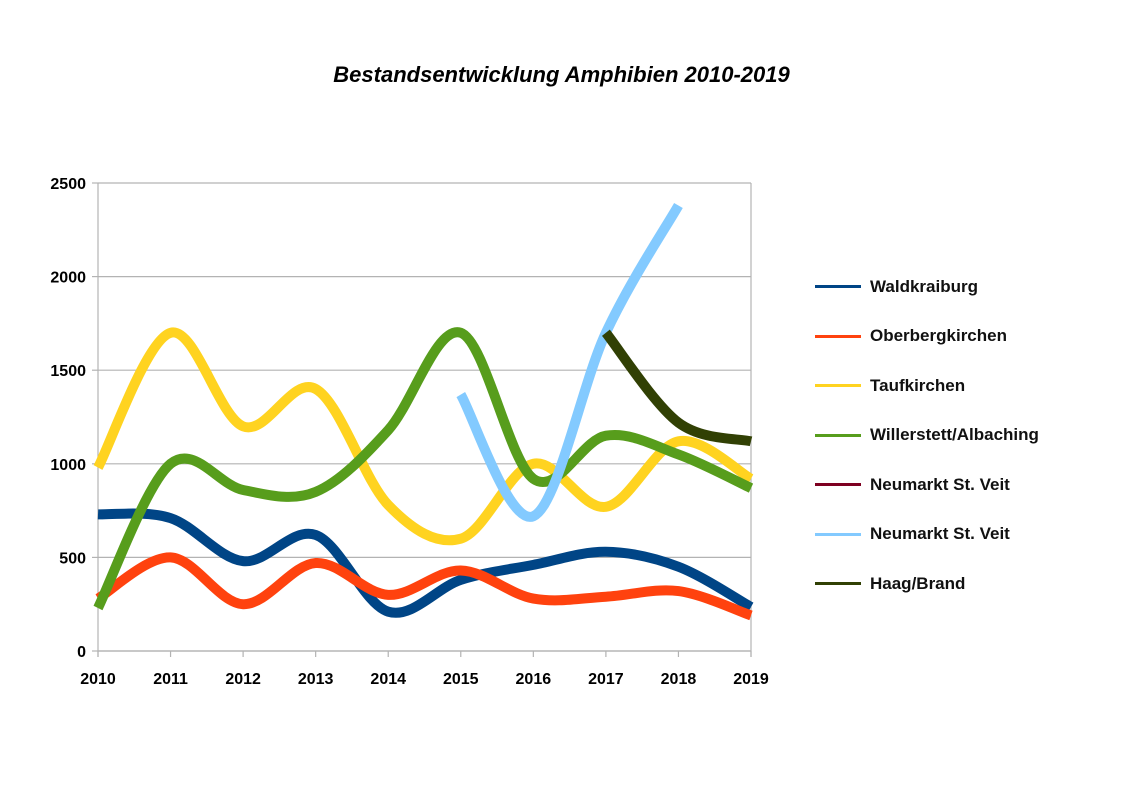 The image size is (1123, 794). I want to click on y-tick-label: 2500, so click(68, 184).